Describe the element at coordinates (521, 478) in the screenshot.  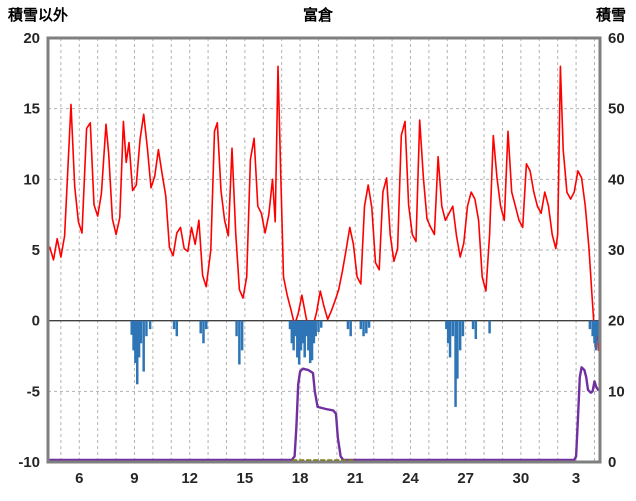
I see `x-tick-label: 30` at that location.